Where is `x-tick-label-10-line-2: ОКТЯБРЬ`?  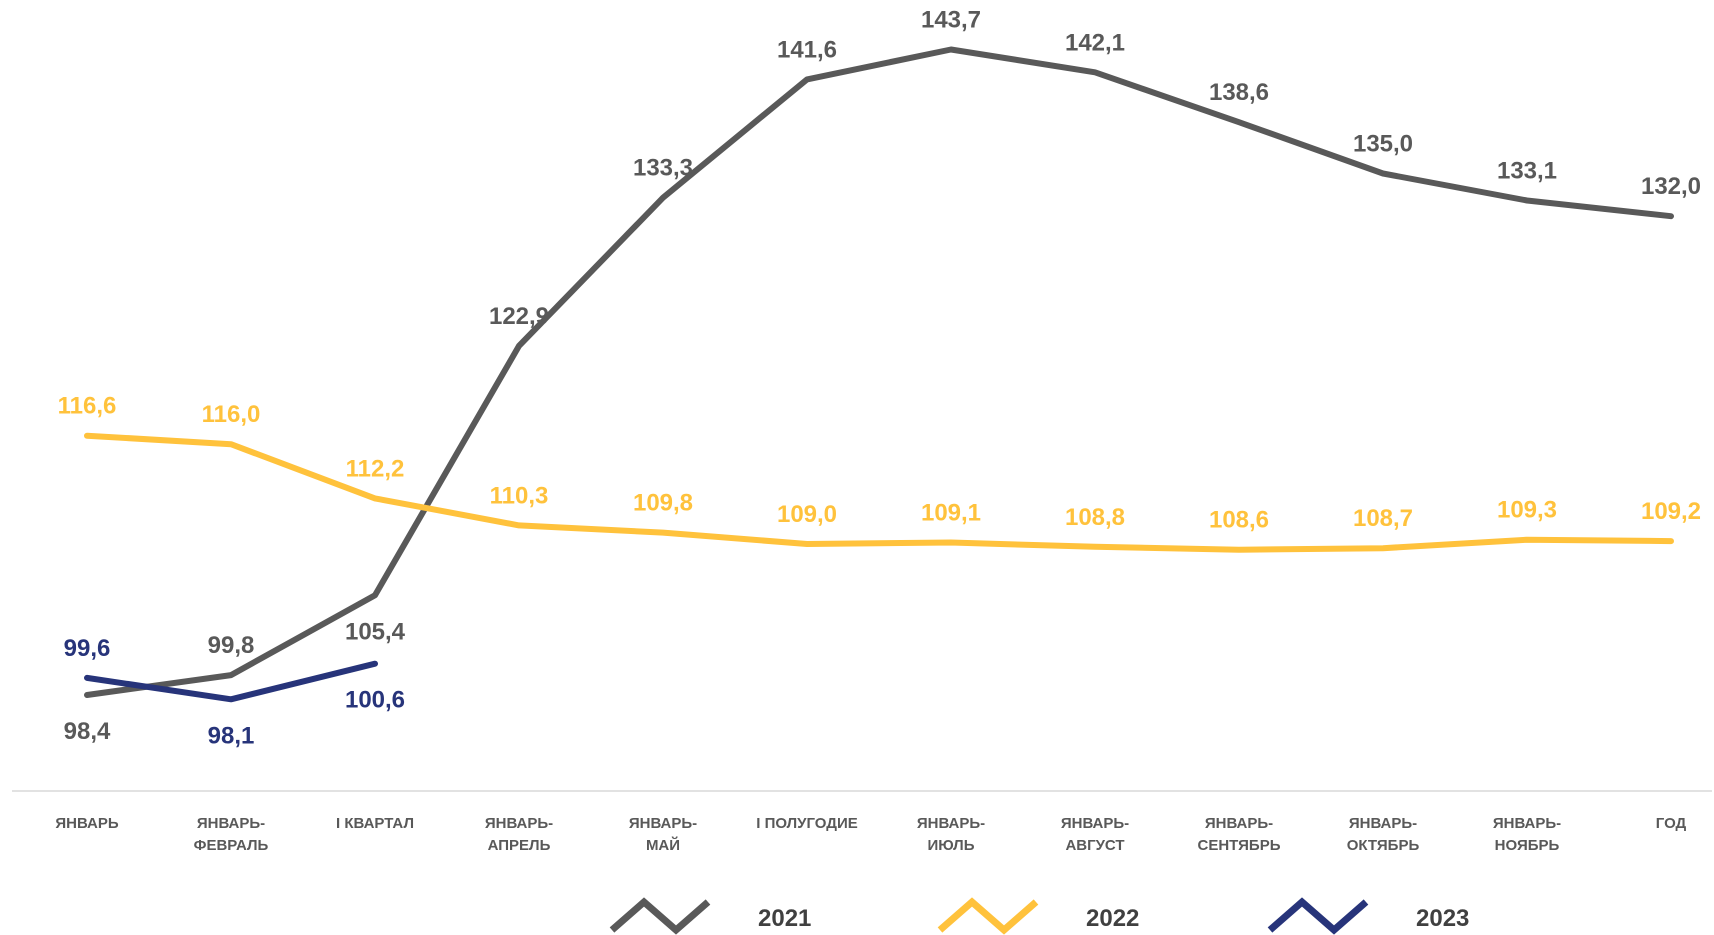 x-tick-label-10-line-2: ОКТЯБРЬ is located at coordinates (1383, 845).